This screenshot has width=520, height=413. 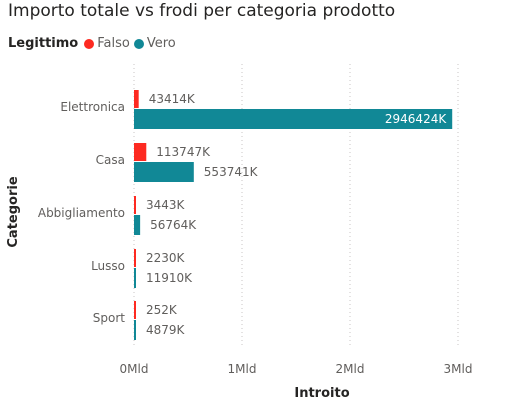 I want to click on category-label: Abbigliamento, so click(x=81, y=213).